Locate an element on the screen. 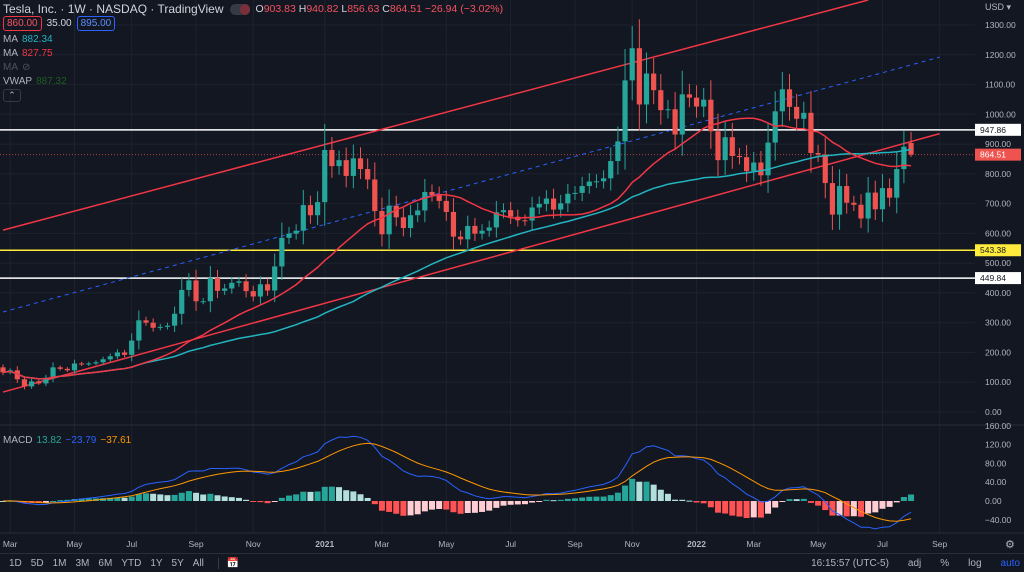  percent-toggle: % is located at coordinates (945, 563).